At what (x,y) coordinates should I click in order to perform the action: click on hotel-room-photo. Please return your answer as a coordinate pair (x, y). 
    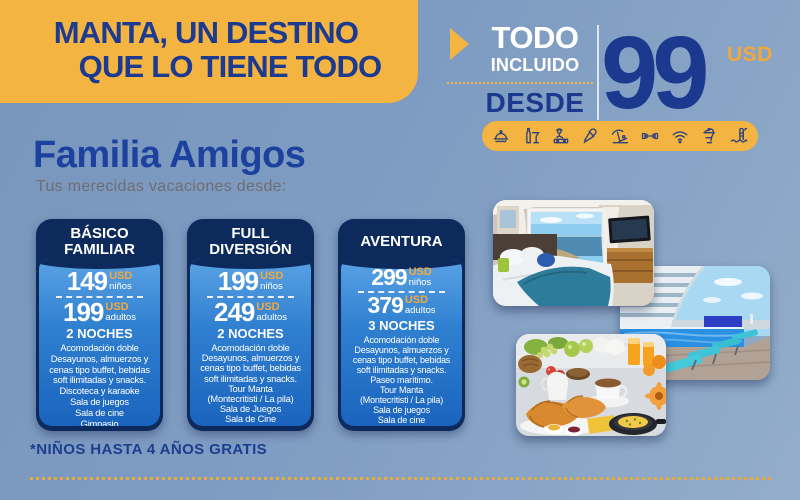
    Looking at the image, I should click on (573, 253).